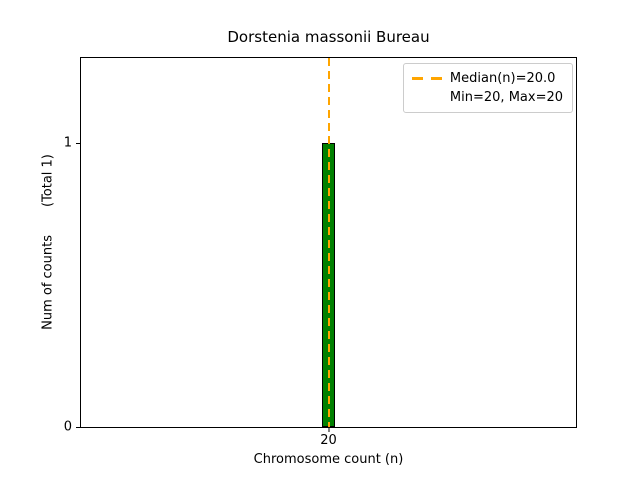  I want to click on chart-title: Dorstenia massonii Bureau, so click(328, 37).